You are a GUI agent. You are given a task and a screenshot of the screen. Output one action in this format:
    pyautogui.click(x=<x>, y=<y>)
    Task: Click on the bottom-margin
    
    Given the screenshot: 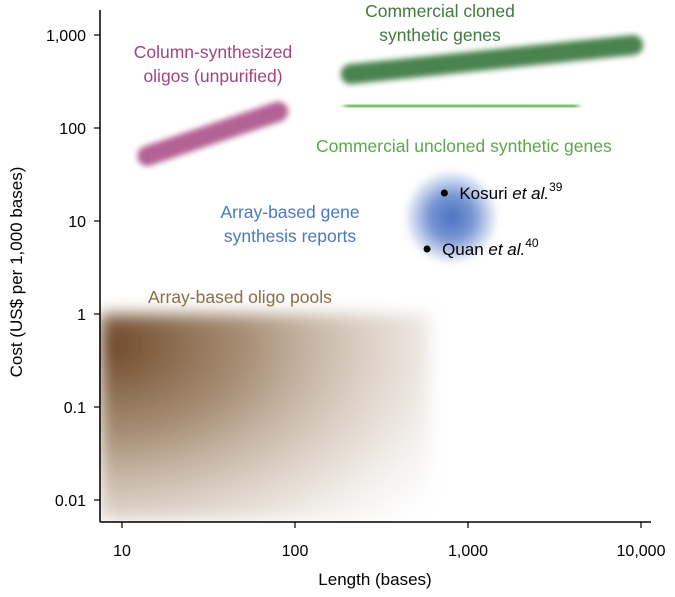 What is the action you would take?
    pyautogui.click(x=337, y=558)
    